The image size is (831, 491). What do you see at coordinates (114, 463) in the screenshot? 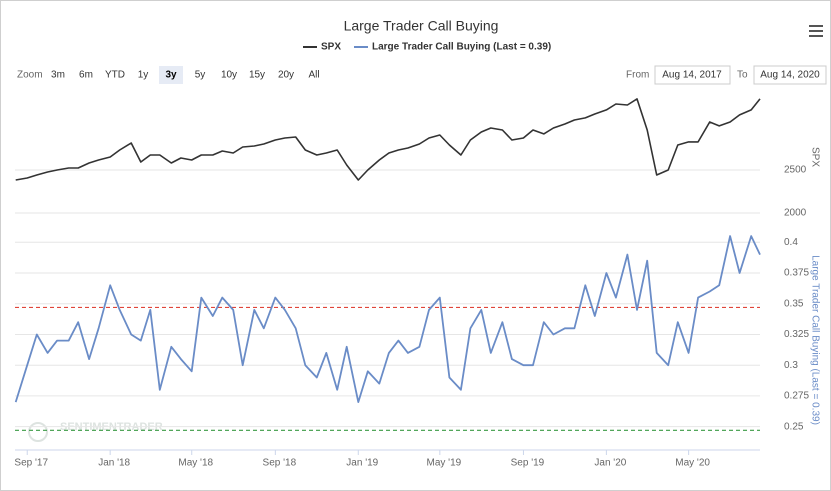
I see `x-tick-label: Jan '18` at bounding box center [114, 463].